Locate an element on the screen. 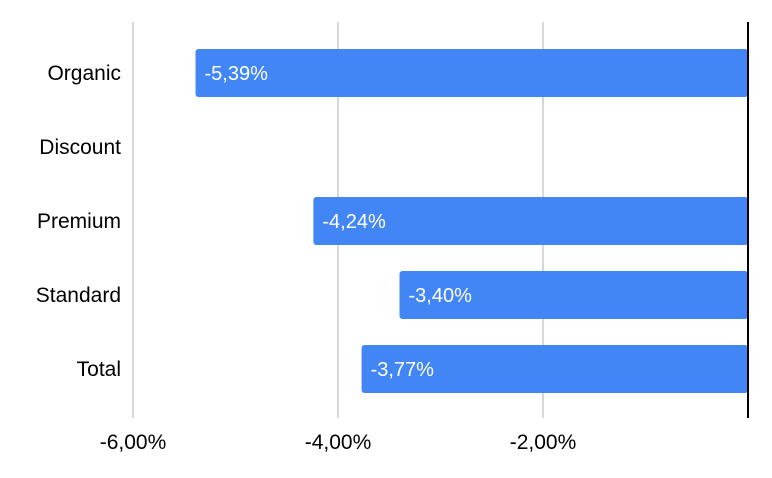  x-tick-label: -6,00% is located at coordinates (133, 442).